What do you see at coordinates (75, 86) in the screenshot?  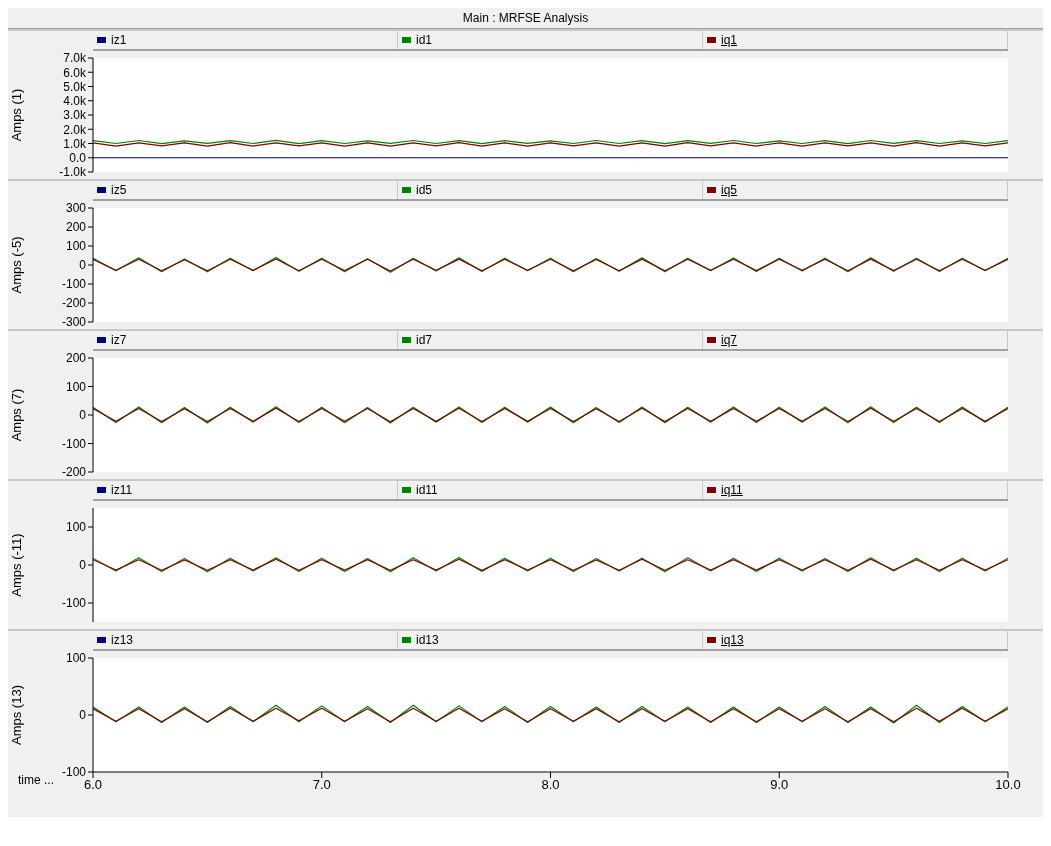 I see `y-tick-label: 5.0k` at bounding box center [75, 86].